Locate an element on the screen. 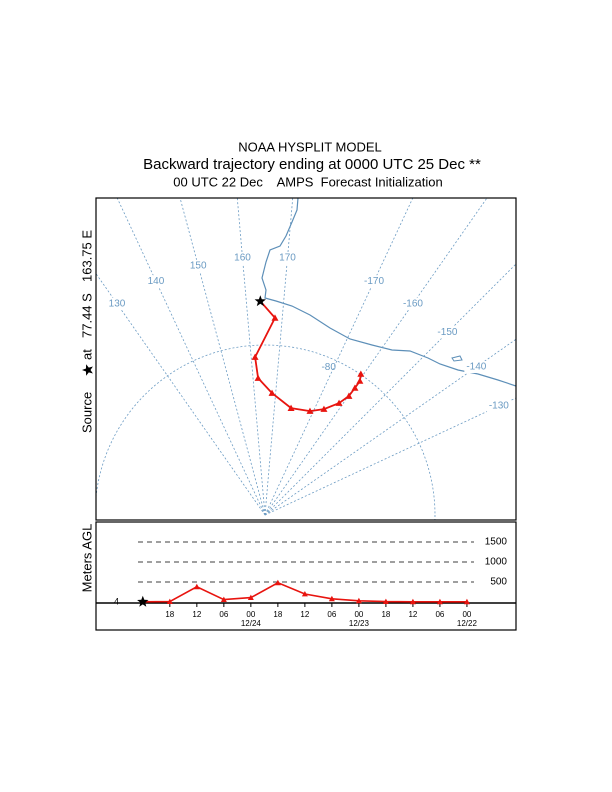  meridian-label: 150 is located at coordinates (198, 265).